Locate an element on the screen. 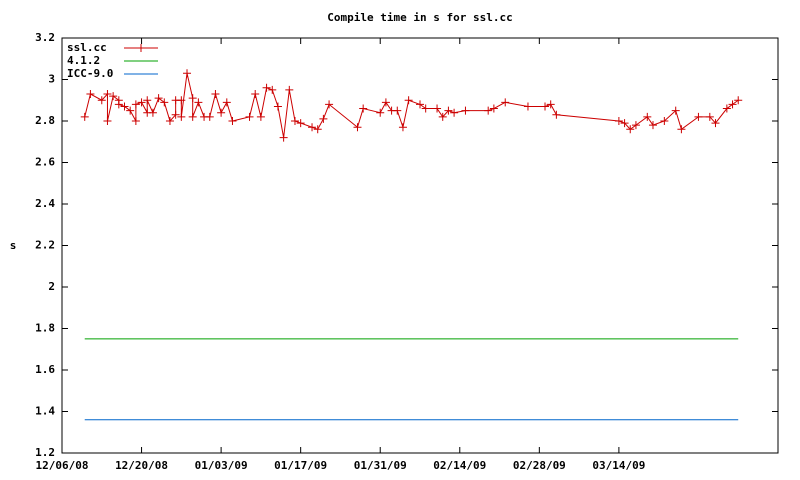 The height and width of the screenshot is (480, 800). x-tick-label: 12/06/08 is located at coordinates (62, 465).